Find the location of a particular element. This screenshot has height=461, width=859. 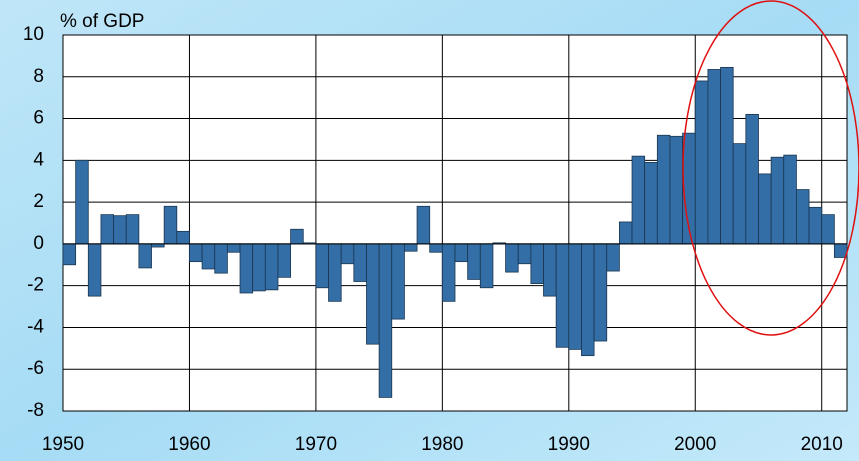

y-tick-label: -4 is located at coordinates (35, 326).